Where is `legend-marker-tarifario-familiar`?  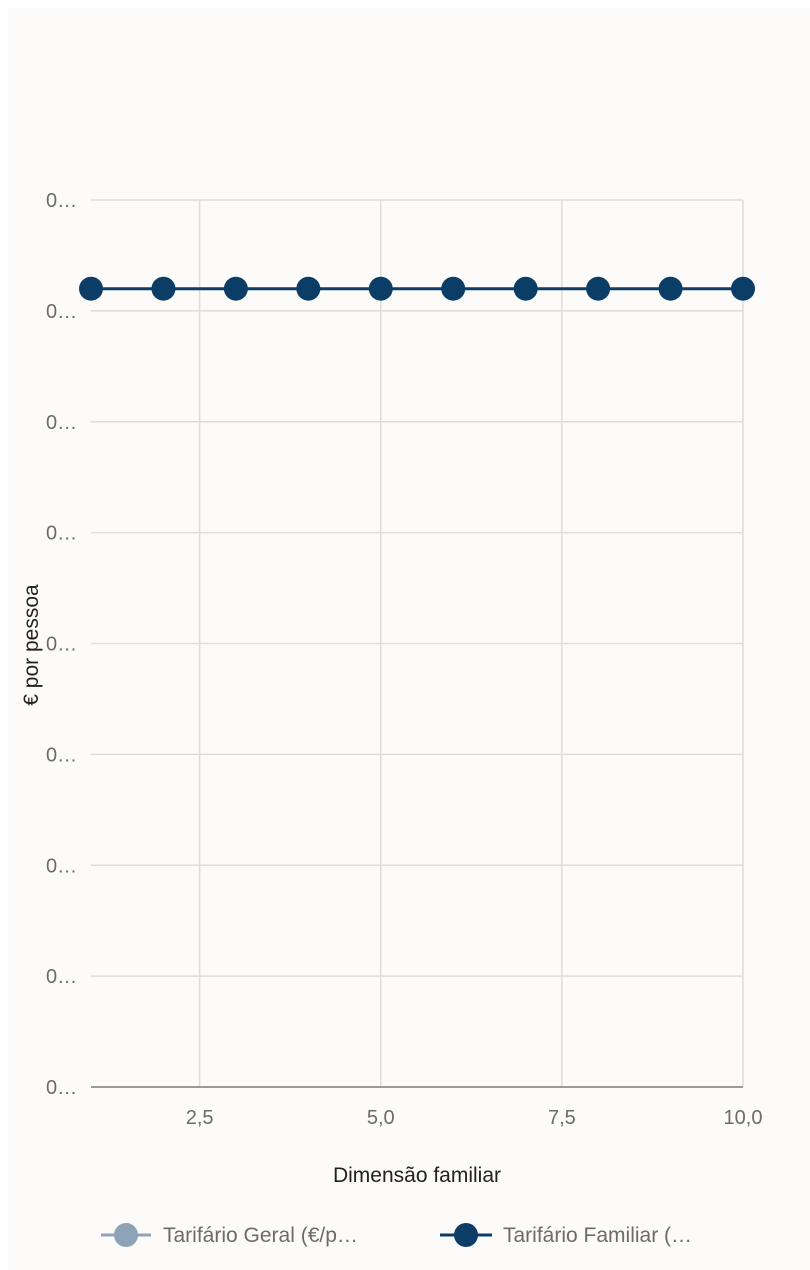
legend-marker-tarifario-familiar is located at coordinates (466, 1235).